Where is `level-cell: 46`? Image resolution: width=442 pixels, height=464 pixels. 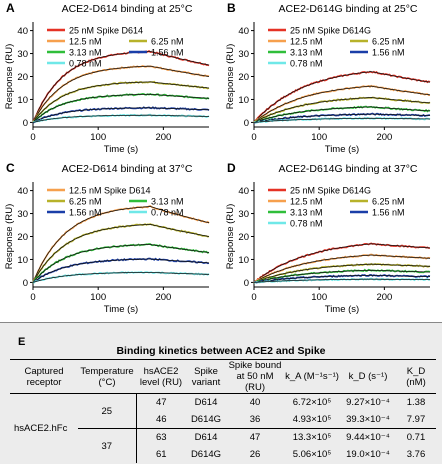
level-cell: 46 is located at coordinates (161, 420).